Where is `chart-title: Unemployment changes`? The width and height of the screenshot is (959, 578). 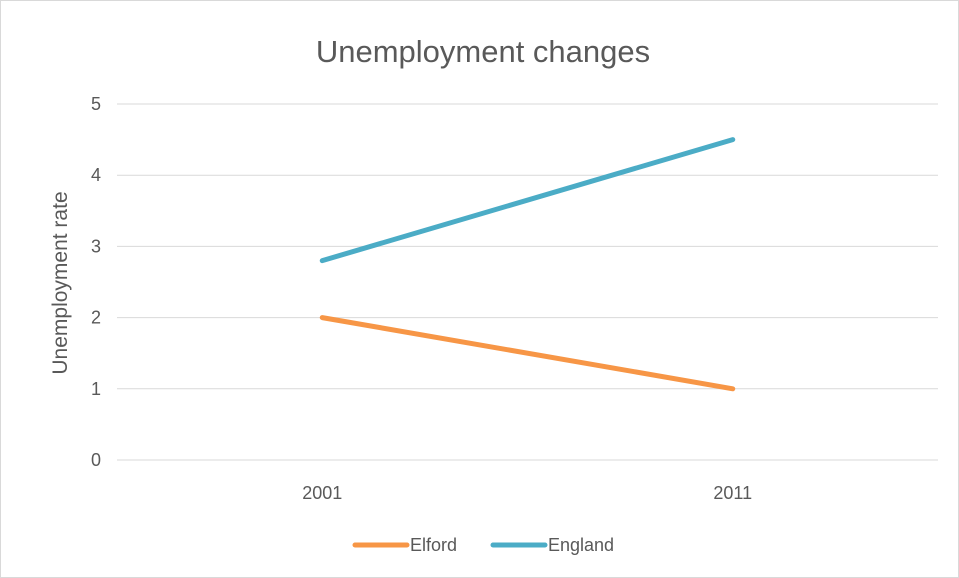 chart-title: Unemployment changes is located at coordinates (483, 51).